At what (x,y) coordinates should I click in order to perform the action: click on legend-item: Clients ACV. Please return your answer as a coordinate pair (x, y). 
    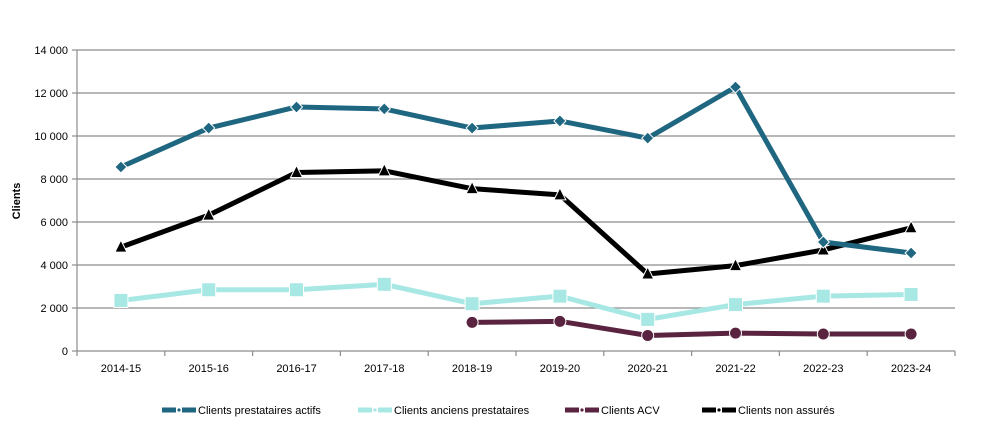
    Looking at the image, I should click on (612, 411).